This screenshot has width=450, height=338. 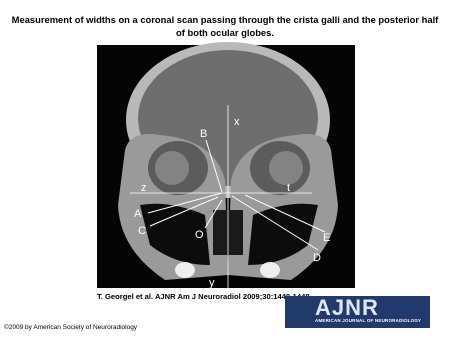 I want to click on journal-logo: AJNR AMERICAN JOURNAL OF NEURORADIOLOGY, so click(x=357, y=311).